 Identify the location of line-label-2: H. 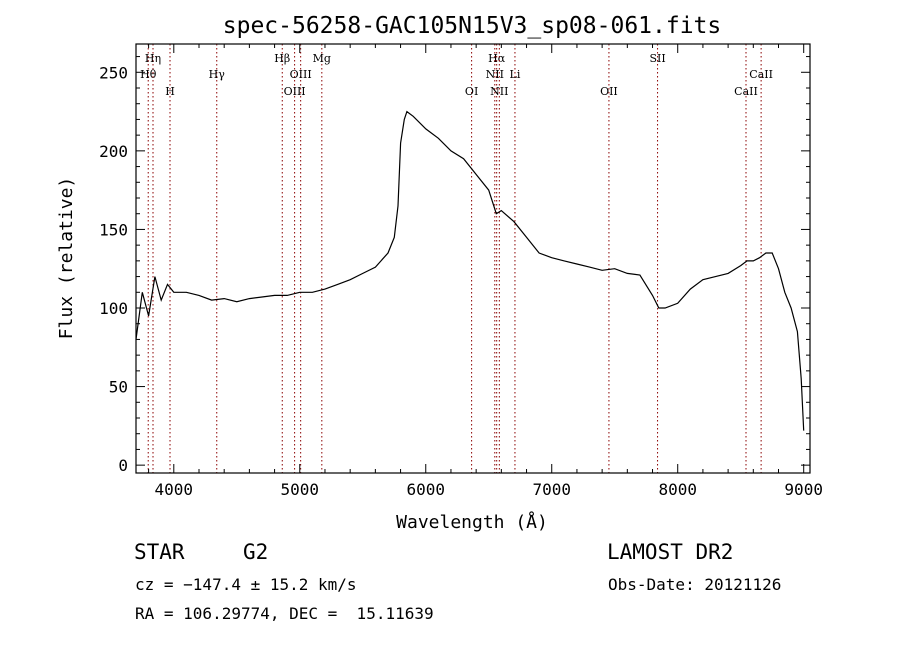
(170, 91).